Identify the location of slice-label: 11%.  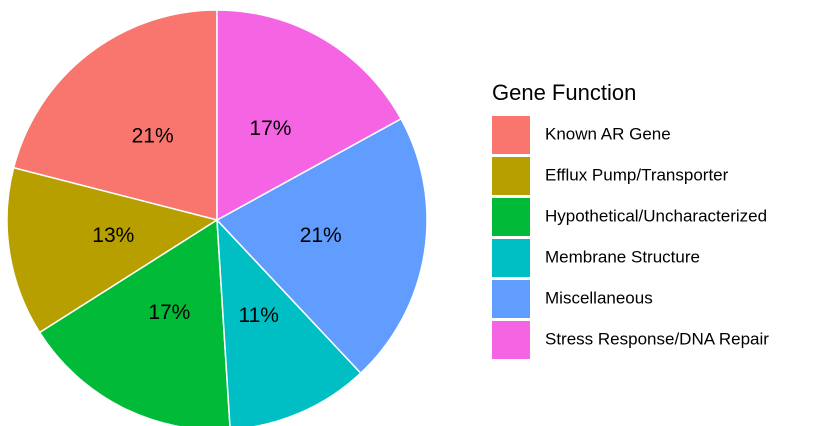
(258, 315).